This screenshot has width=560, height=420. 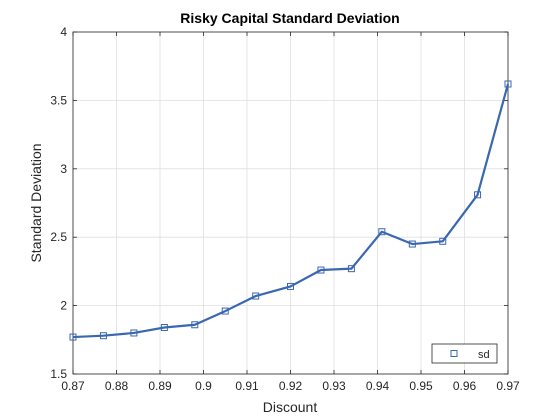 What do you see at coordinates (291, 386) in the screenshot?
I see `x-tick-label: 0.92` at bounding box center [291, 386].